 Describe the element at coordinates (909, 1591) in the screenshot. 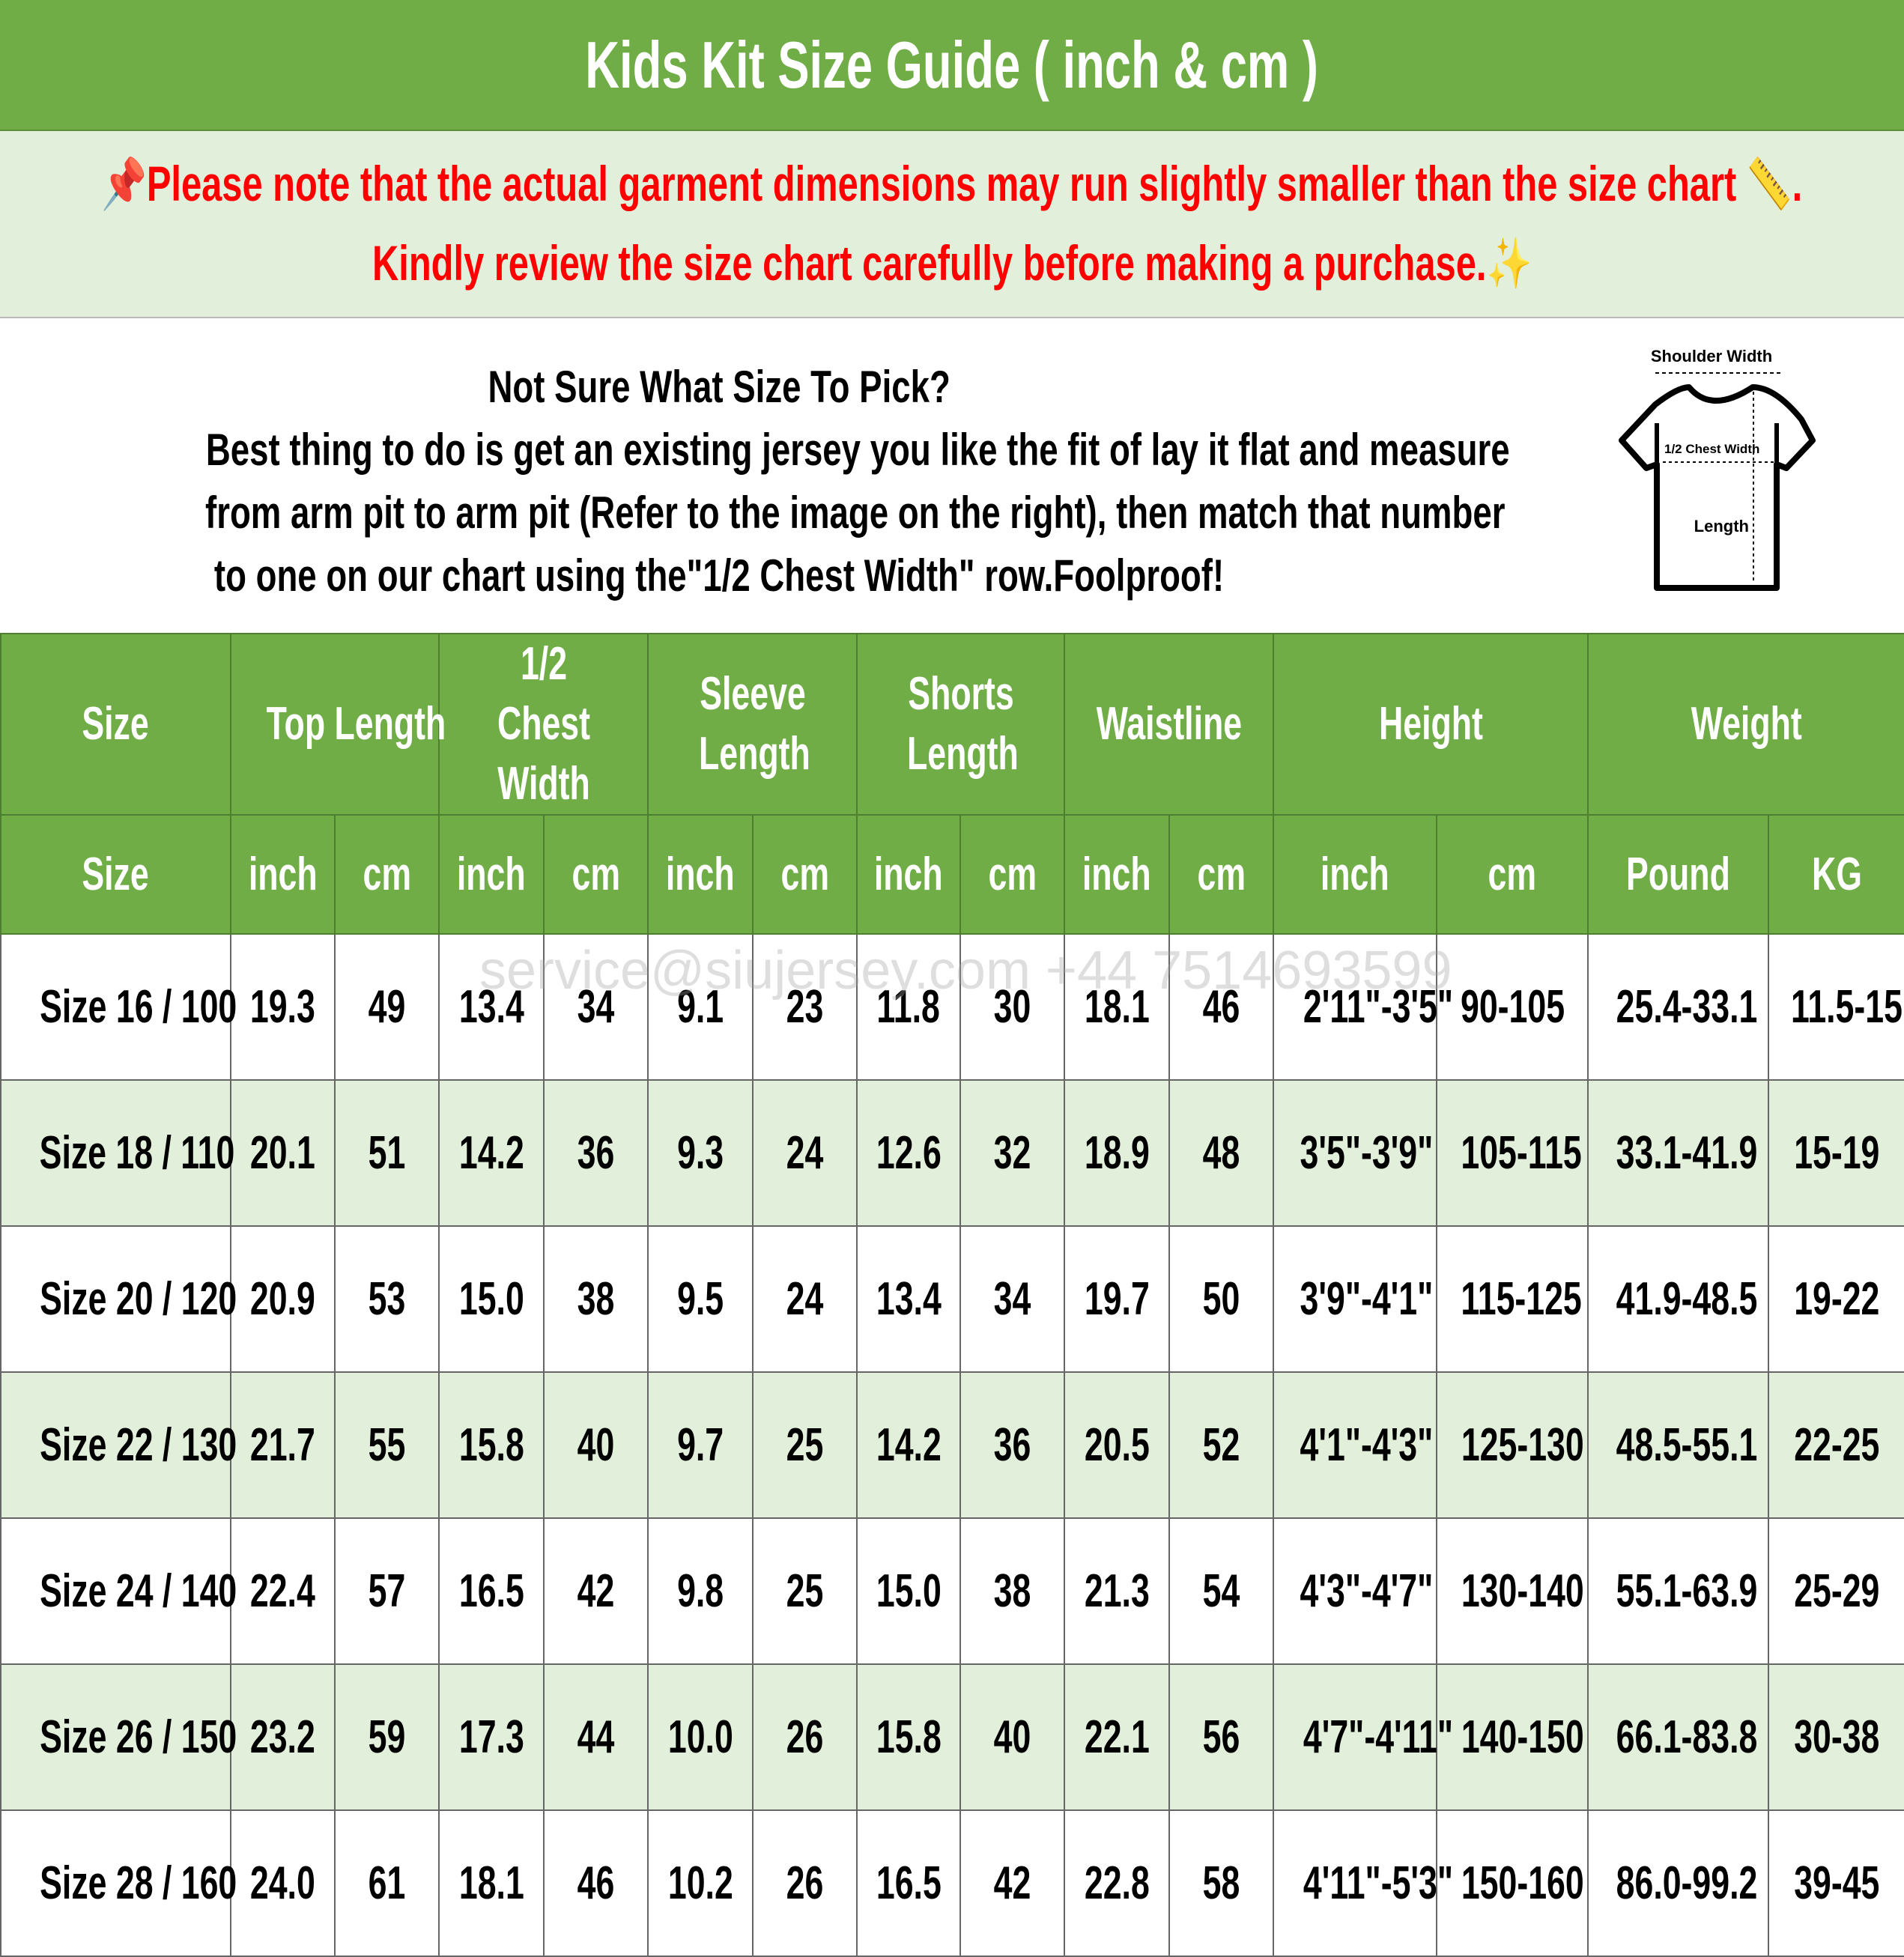

I see `value-cell: 15.0` at that location.